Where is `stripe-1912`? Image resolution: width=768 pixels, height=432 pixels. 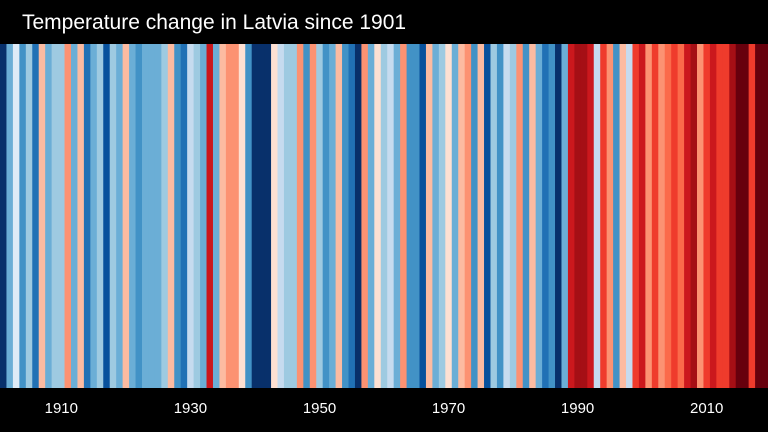
stripe-1912 is located at coordinates (74, 216).